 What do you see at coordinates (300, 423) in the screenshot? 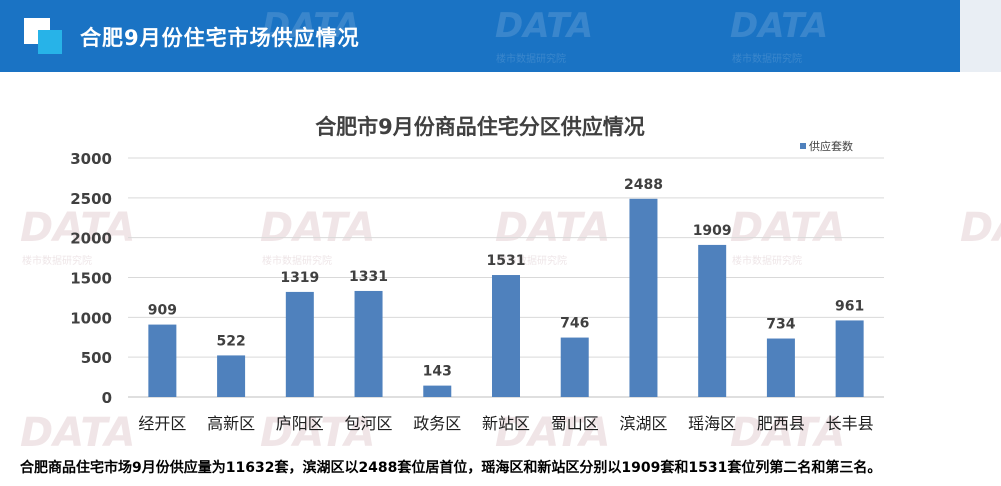
I see `x-tick-label: 庐阳区` at bounding box center [300, 423].